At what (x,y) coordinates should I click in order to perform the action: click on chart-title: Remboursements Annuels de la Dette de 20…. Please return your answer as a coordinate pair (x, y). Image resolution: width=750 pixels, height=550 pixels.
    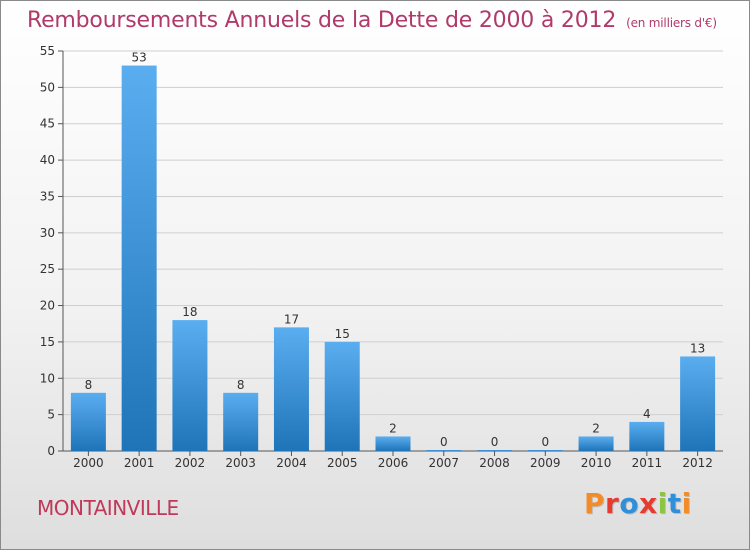
    Looking at the image, I should click on (372, 20).